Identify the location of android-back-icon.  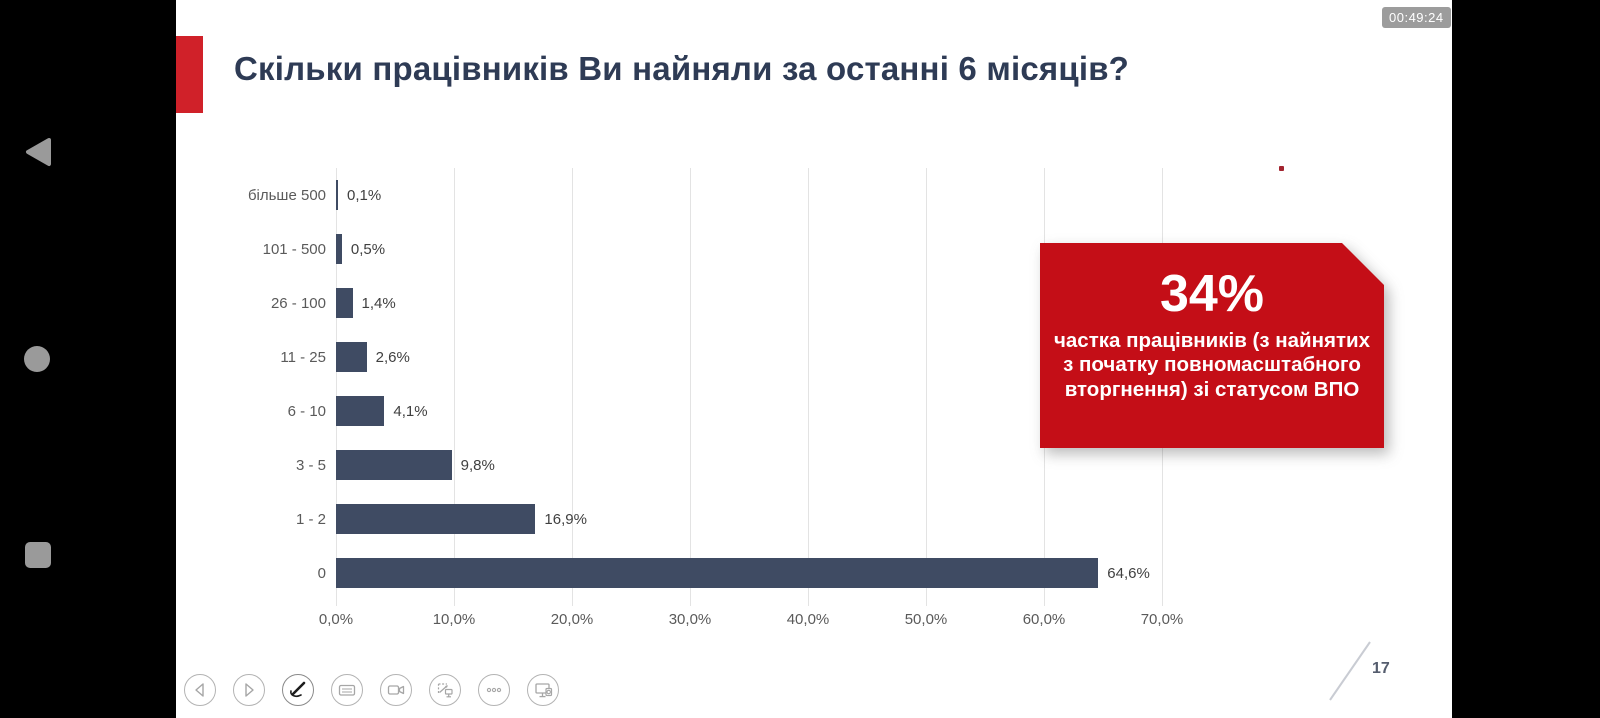
(38, 152).